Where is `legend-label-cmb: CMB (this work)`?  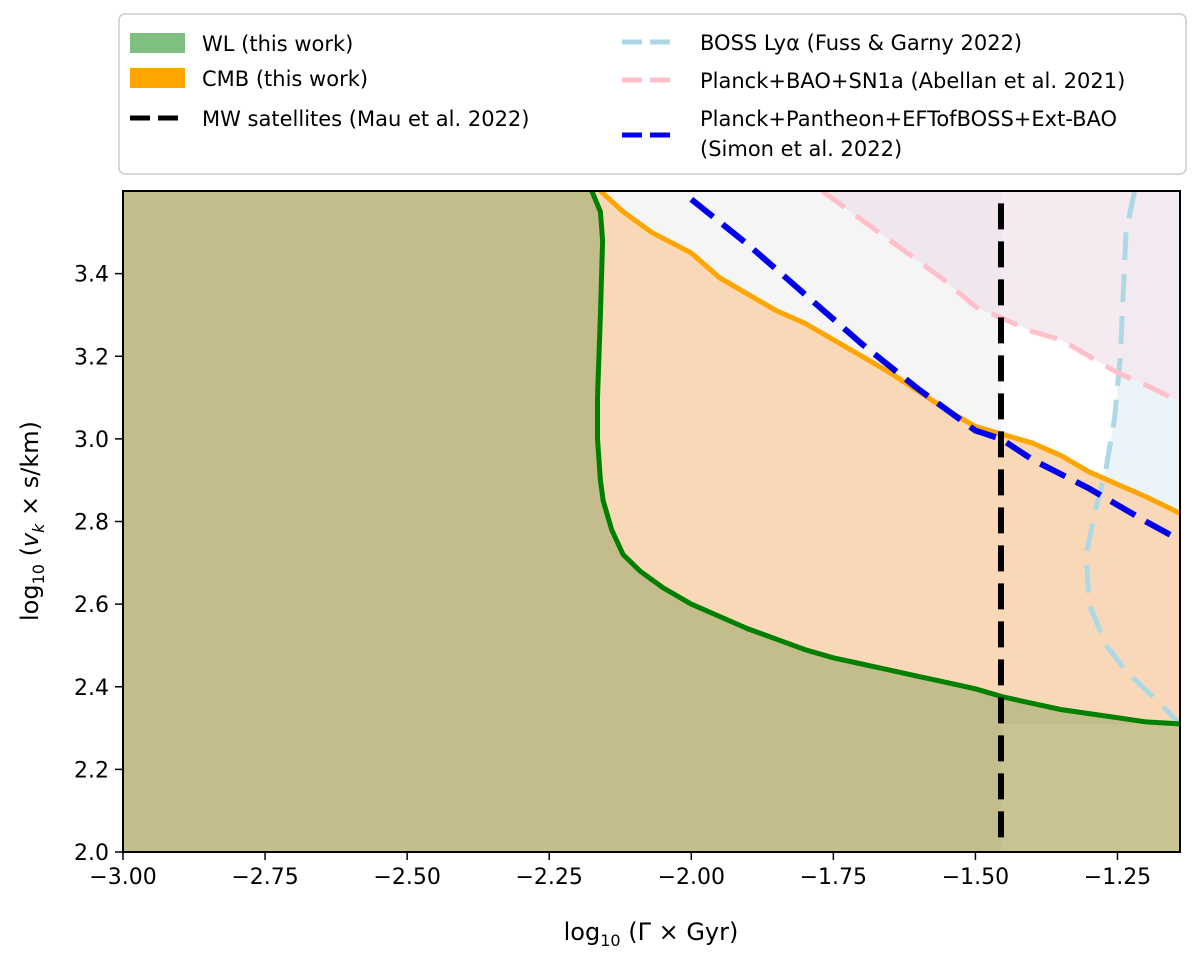
legend-label-cmb: CMB (this work) is located at coordinates (285, 79).